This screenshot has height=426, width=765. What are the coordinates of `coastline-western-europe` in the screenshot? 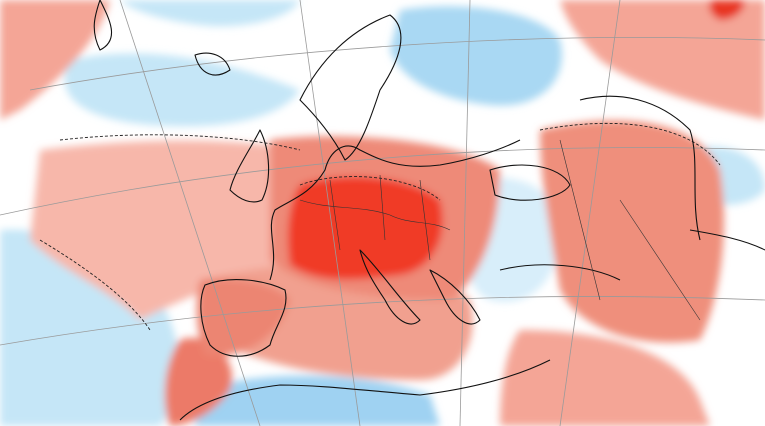 It's located at (395, 210).